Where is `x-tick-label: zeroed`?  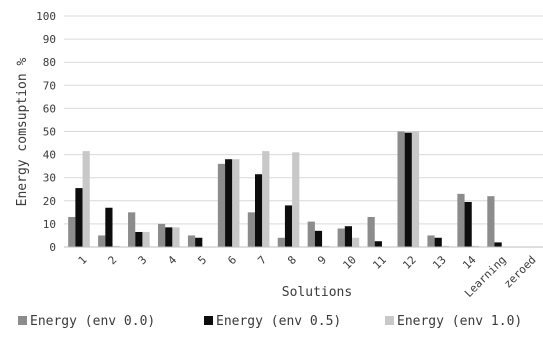 x-tick-label: zeroed is located at coordinates (519, 271).